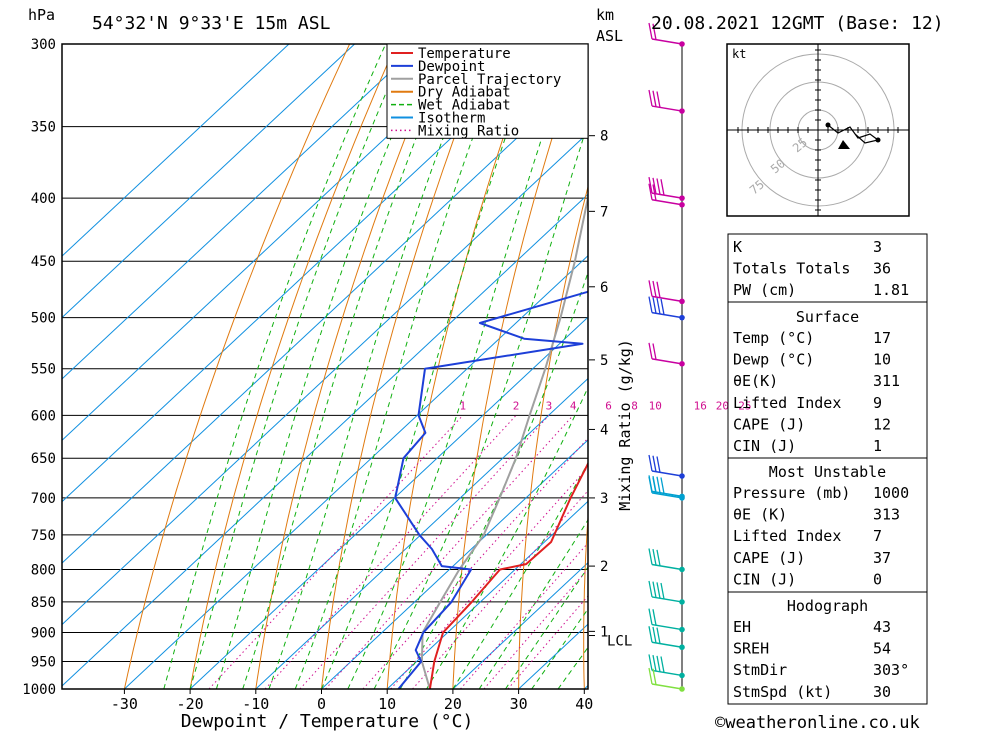 The height and width of the screenshot is (737, 1000). I want to click on mixing-ratio-label: 16, so click(700, 405).